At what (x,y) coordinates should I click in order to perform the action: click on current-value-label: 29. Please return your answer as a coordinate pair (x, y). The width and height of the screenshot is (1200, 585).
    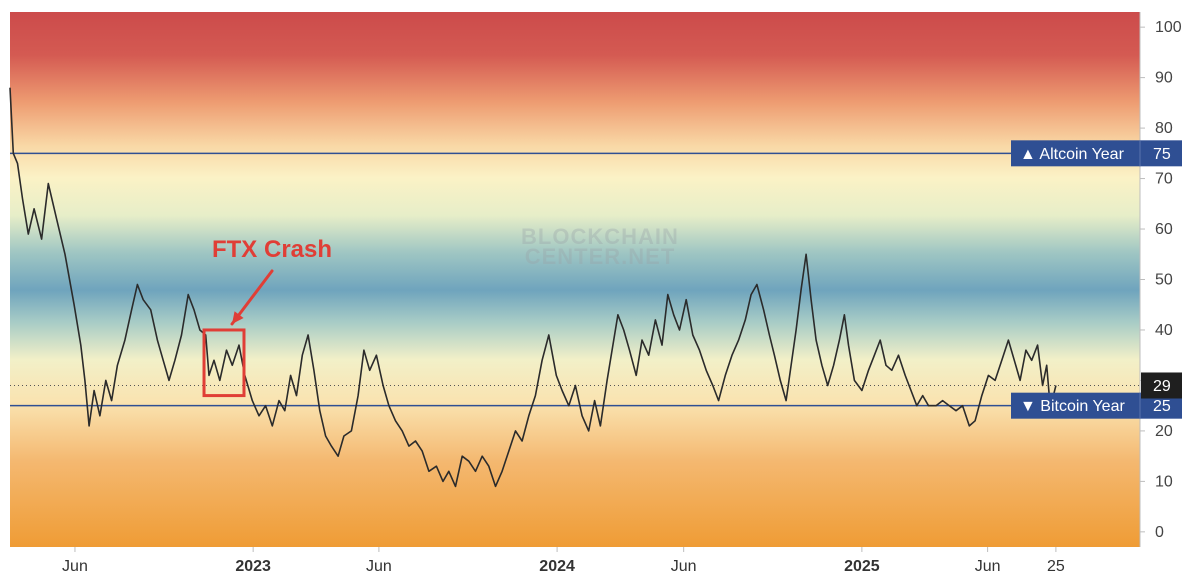
    Looking at the image, I should click on (1162, 386).